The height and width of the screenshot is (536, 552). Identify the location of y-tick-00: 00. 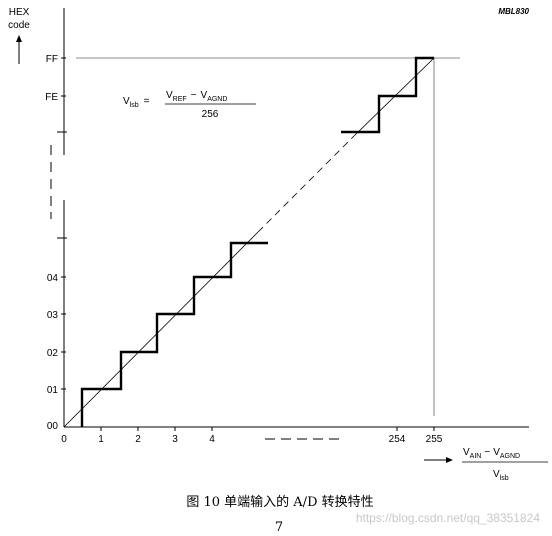
(53, 426).